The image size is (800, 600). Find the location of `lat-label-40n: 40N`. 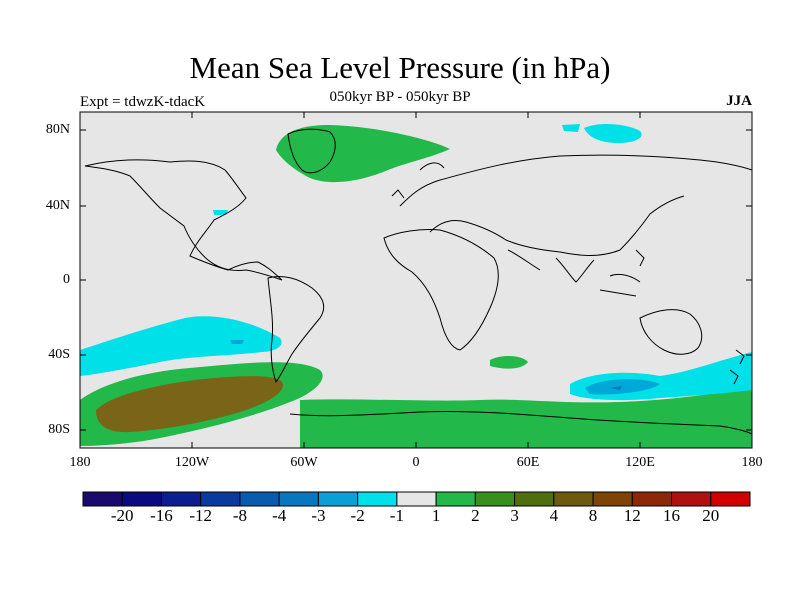

lat-label-40n: 40N is located at coordinates (57, 205).